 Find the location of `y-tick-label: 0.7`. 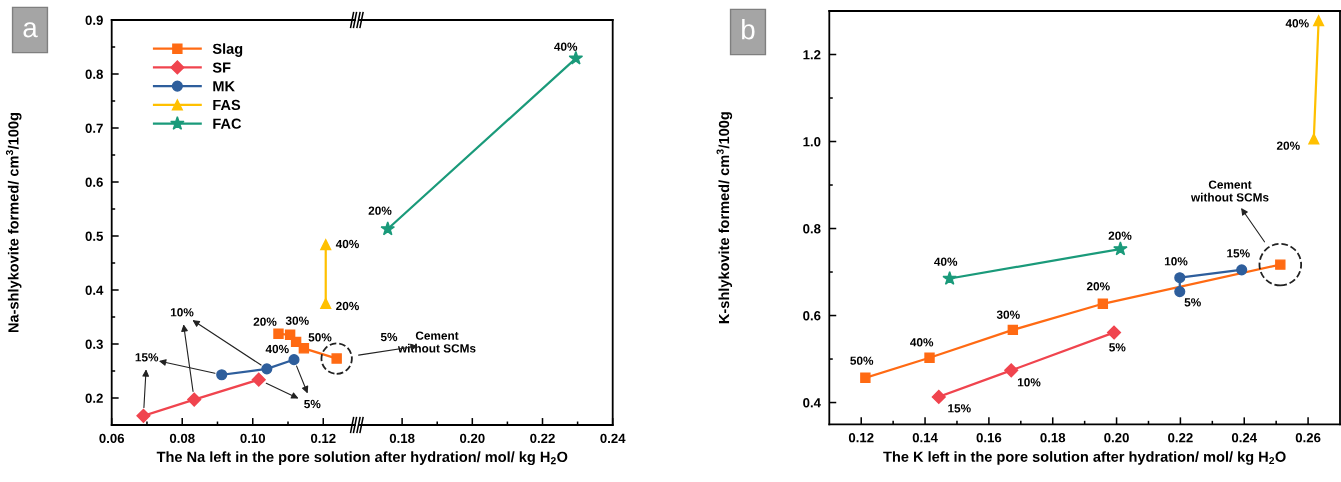

y-tick-label: 0.7 is located at coordinates (94, 128).